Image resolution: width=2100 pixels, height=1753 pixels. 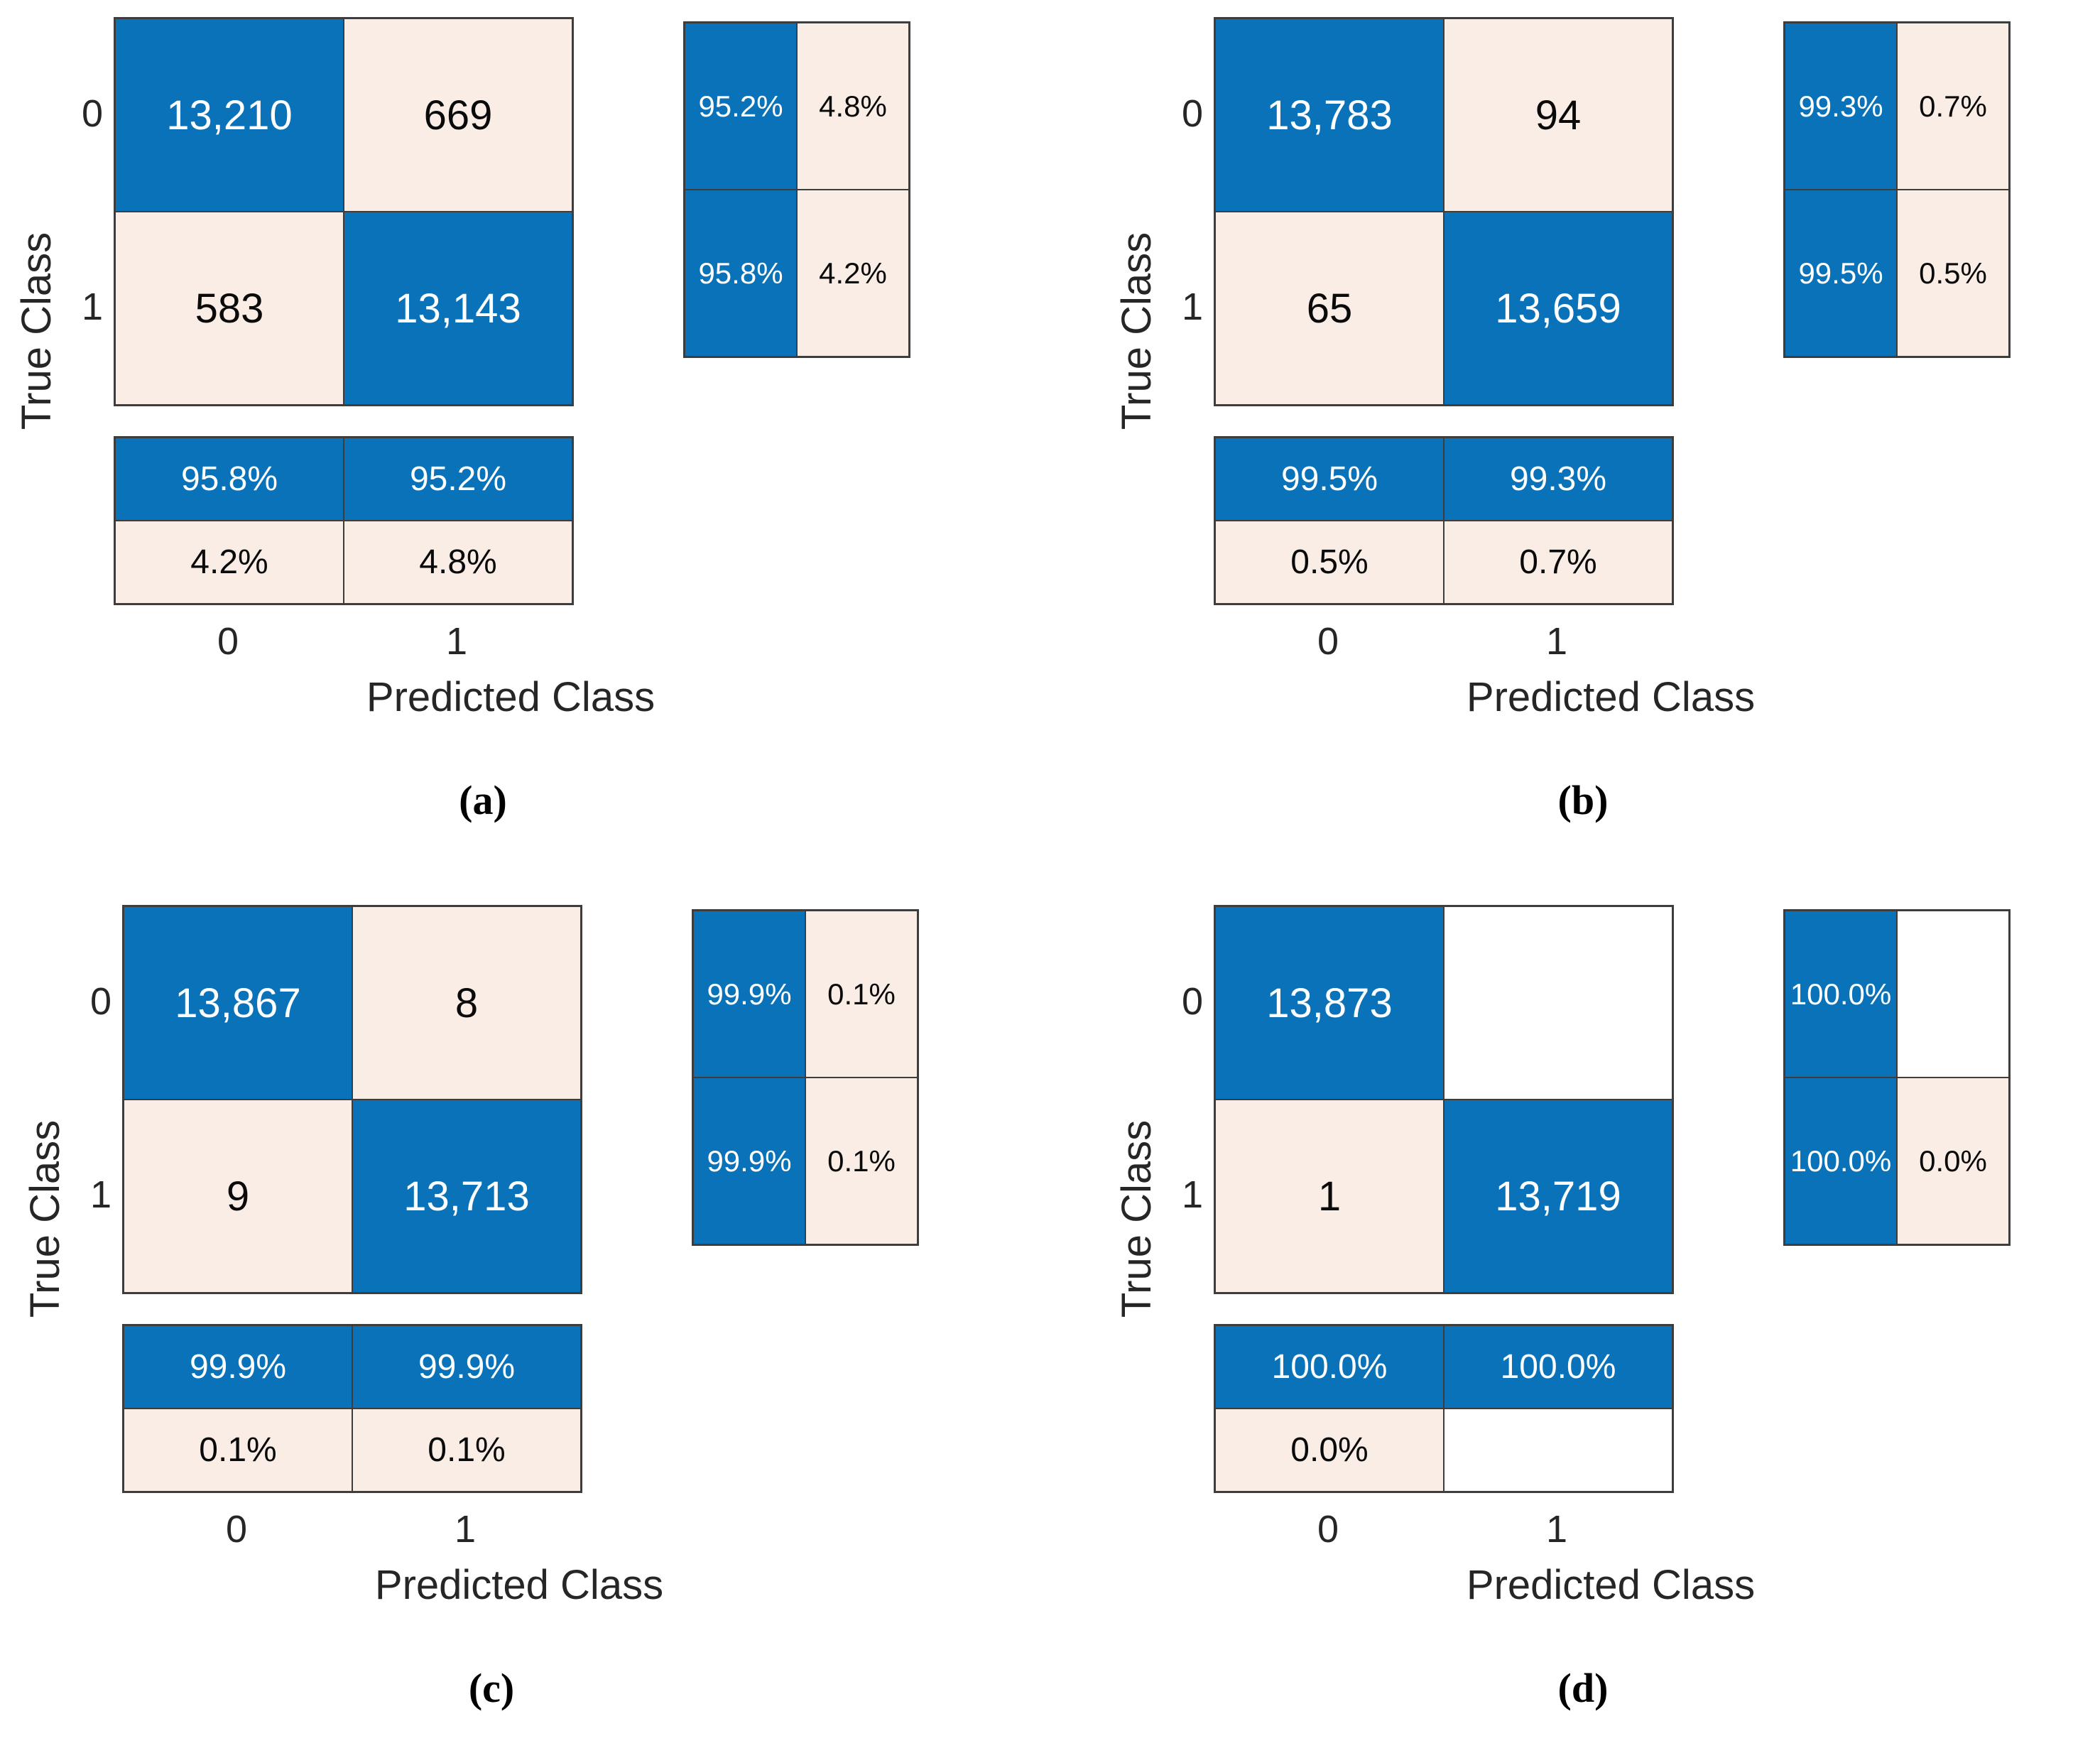 I want to click on confusion-cell: 13,719, so click(x=1558, y=1196).